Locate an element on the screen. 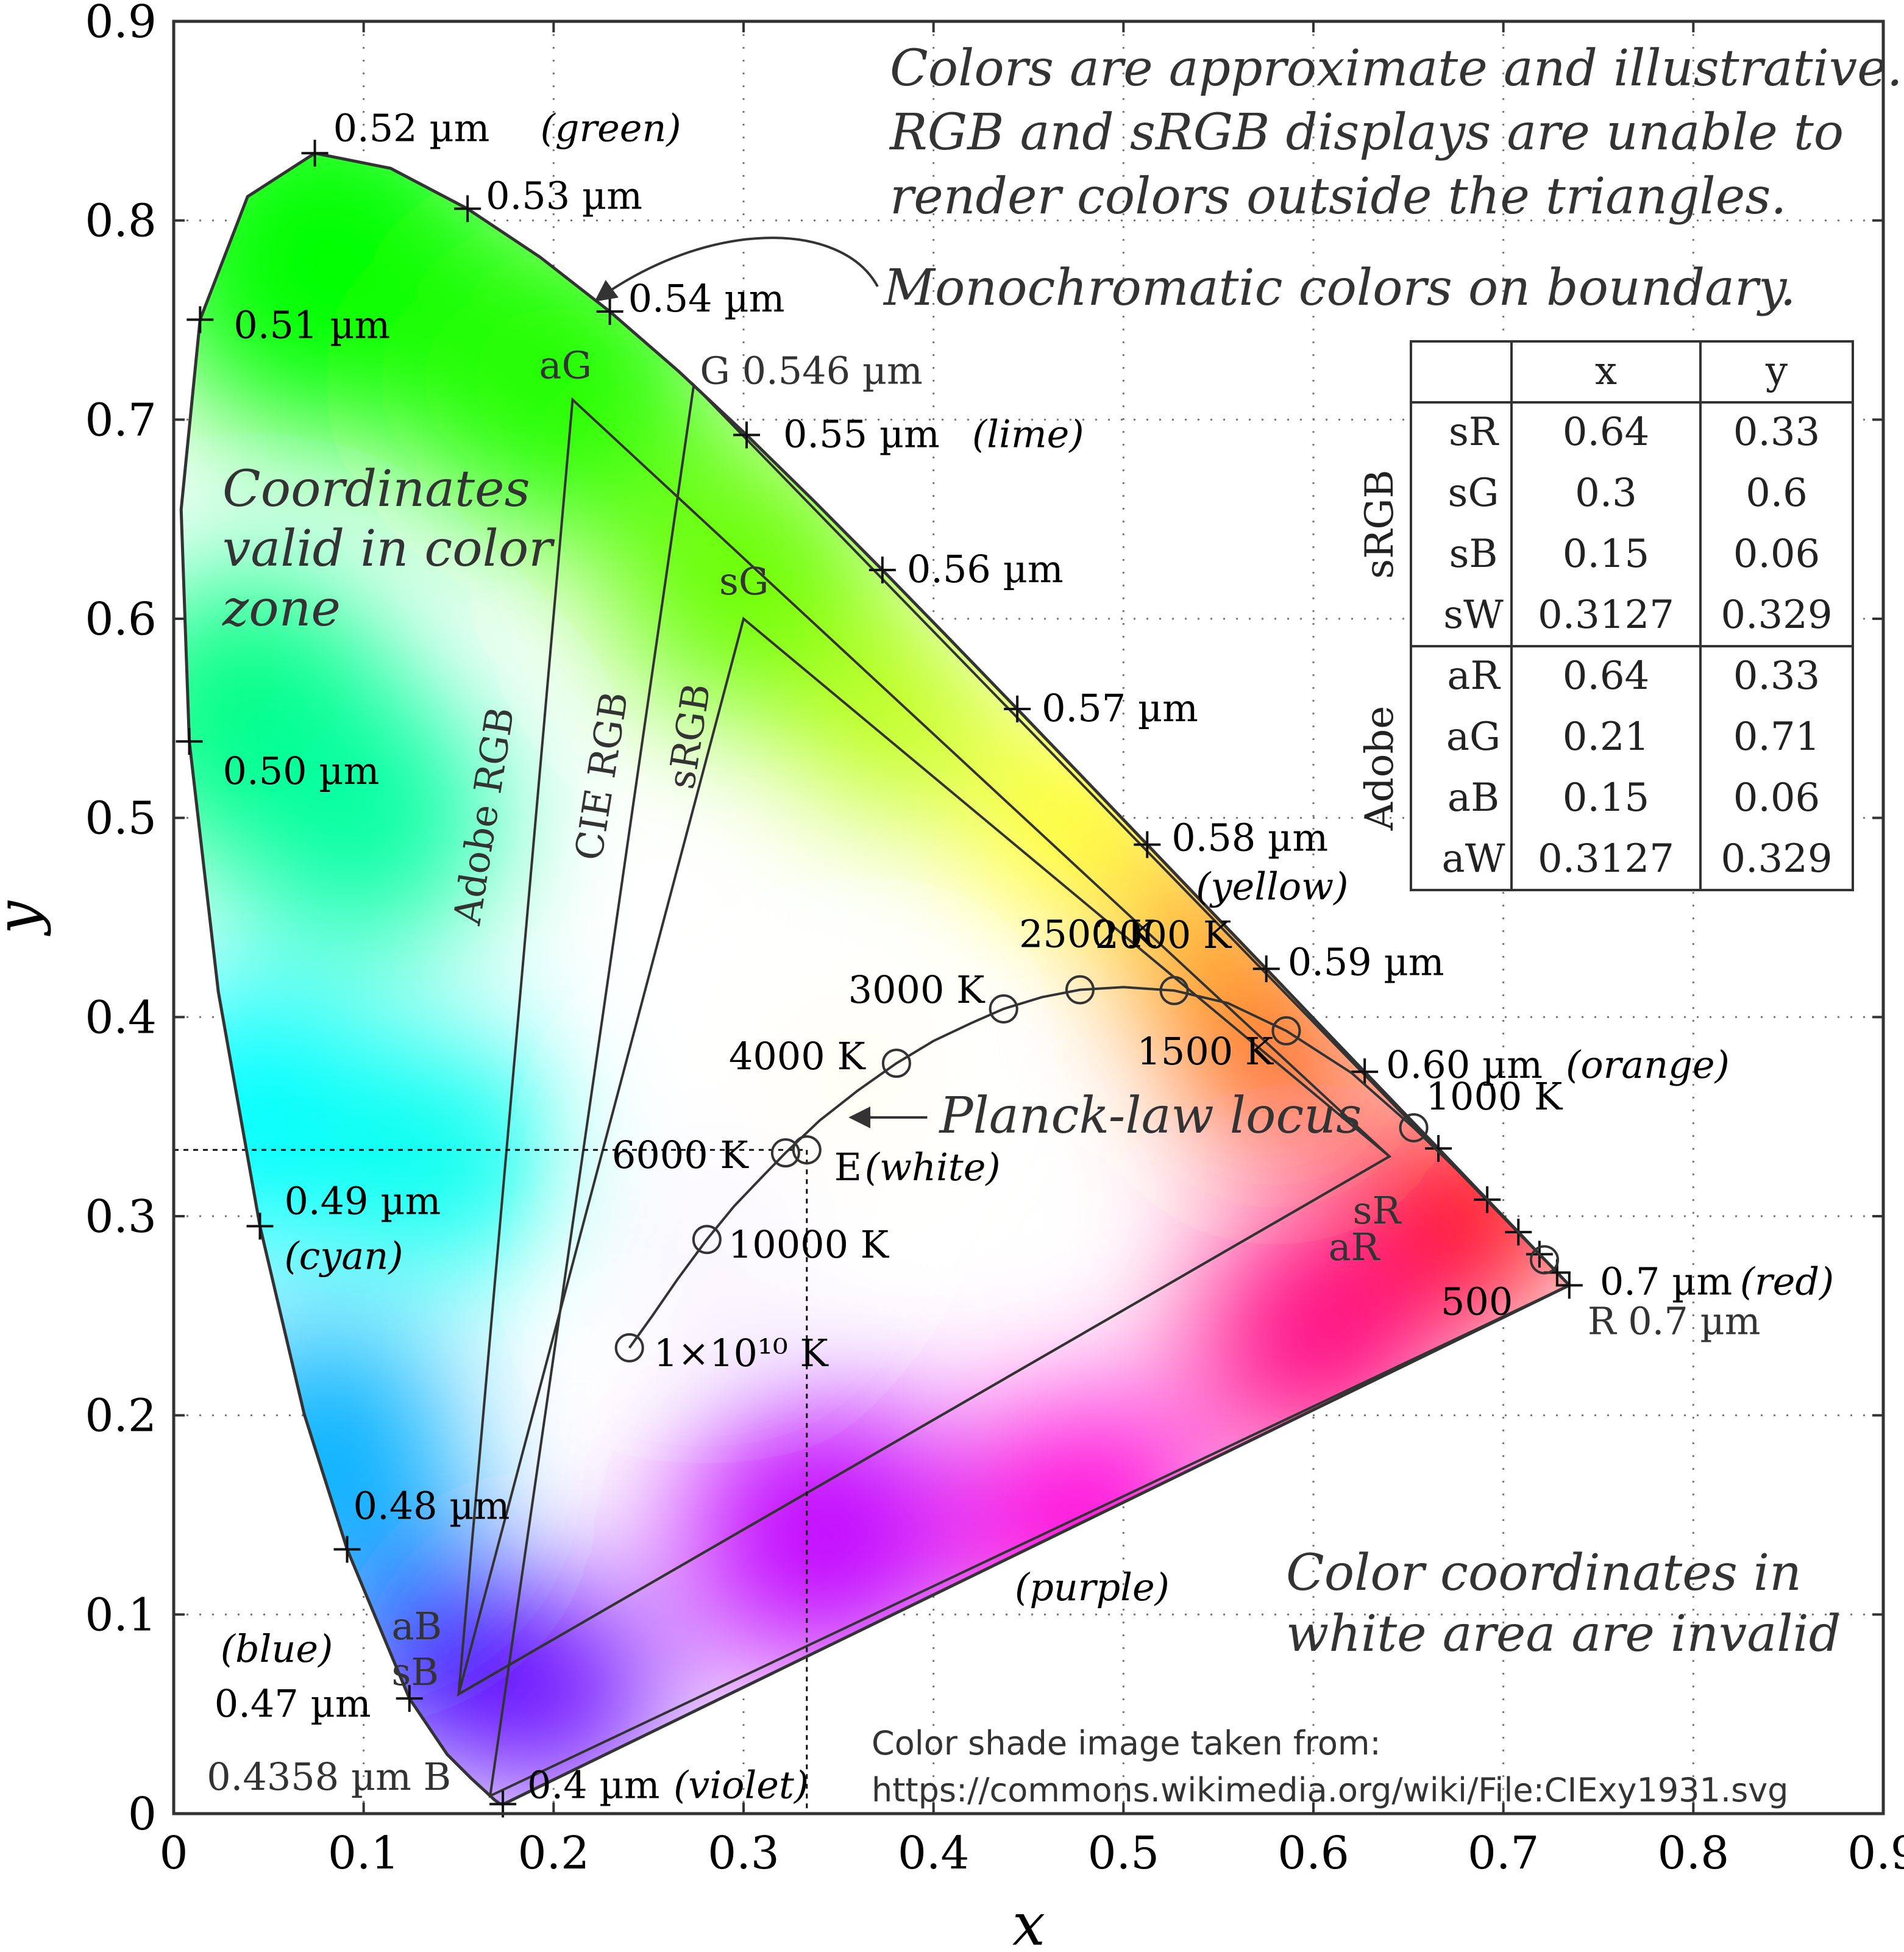 The image size is (1904, 1952). table-border is located at coordinates (1632, 615).